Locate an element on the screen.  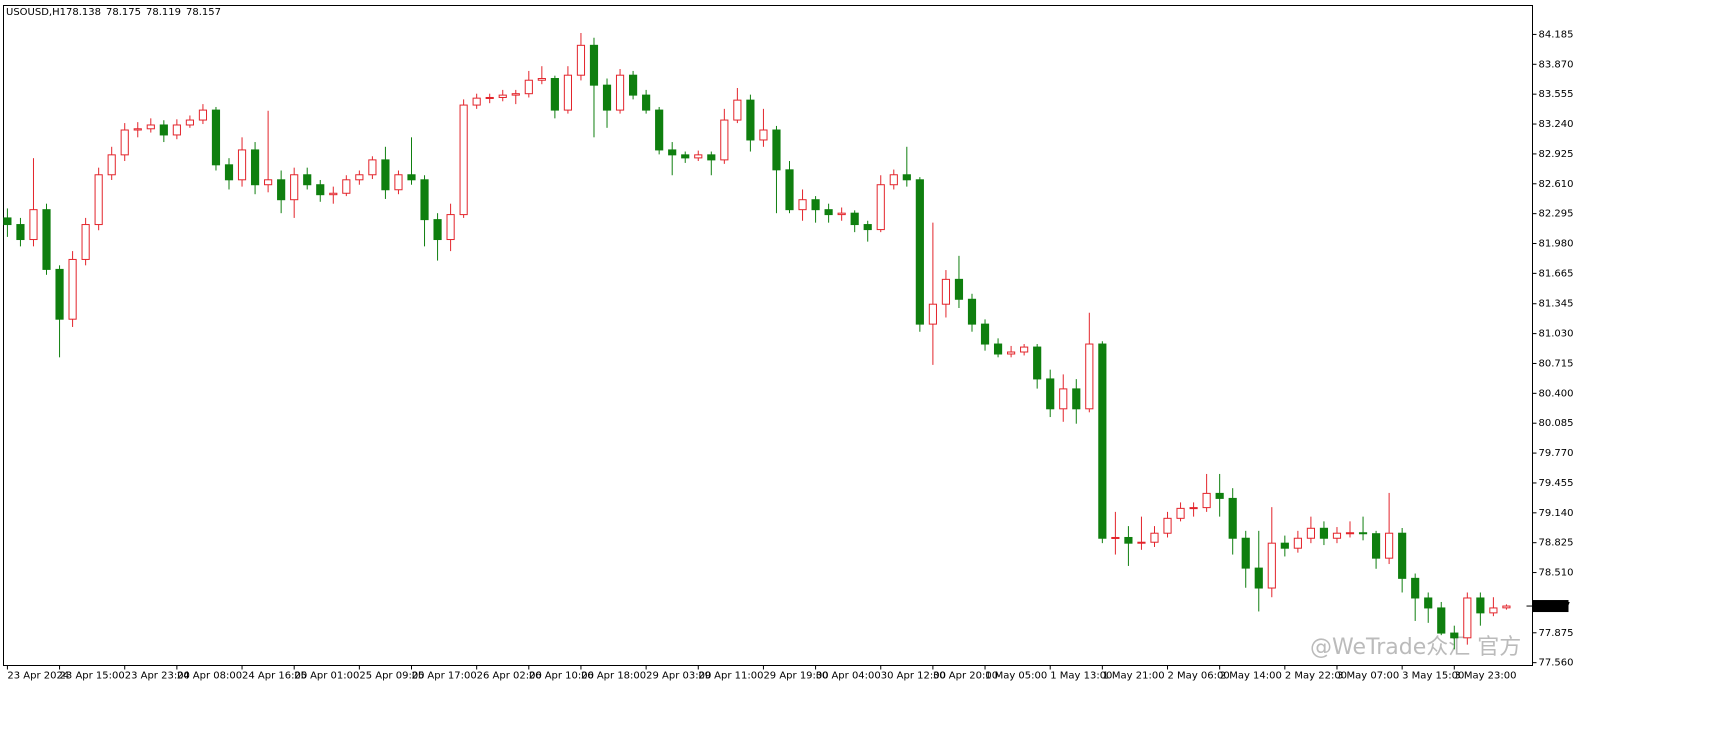
y-tick-label: 79.140 is located at coordinates (1556, 513).